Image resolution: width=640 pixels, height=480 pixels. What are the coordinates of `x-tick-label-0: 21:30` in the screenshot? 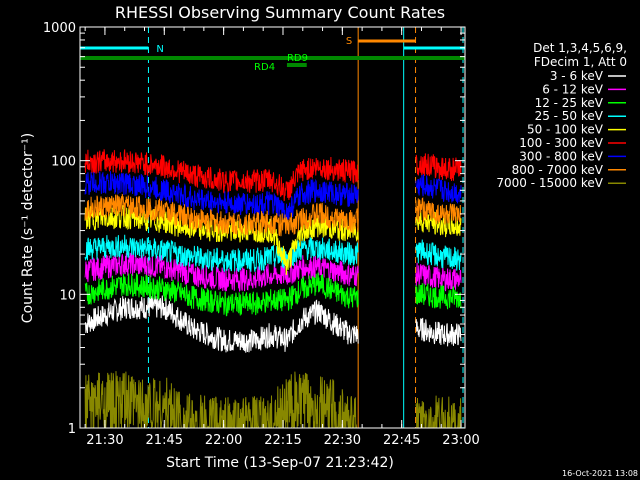 It's located at (104, 440).